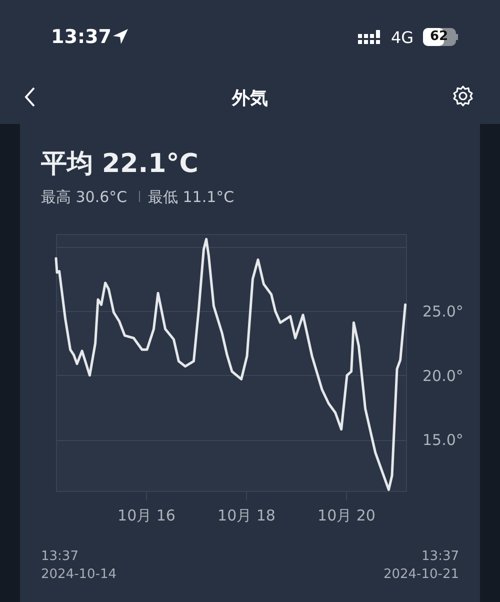  I want to click on text: 最低 11.1°C, so click(191, 197).